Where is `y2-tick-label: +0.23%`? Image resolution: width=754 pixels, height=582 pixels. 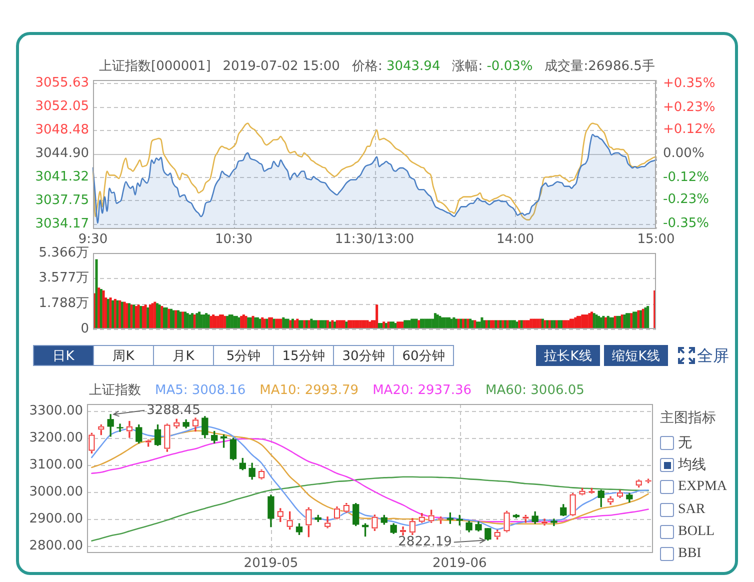
y2-tick-label: +0.23% is located at coordinates (689, 107).